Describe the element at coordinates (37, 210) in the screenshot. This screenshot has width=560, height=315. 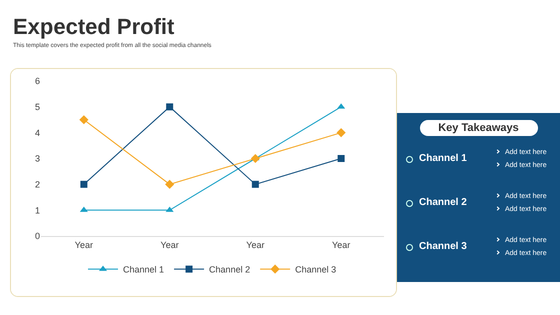
I see `y-tick-label: 1` at that location.